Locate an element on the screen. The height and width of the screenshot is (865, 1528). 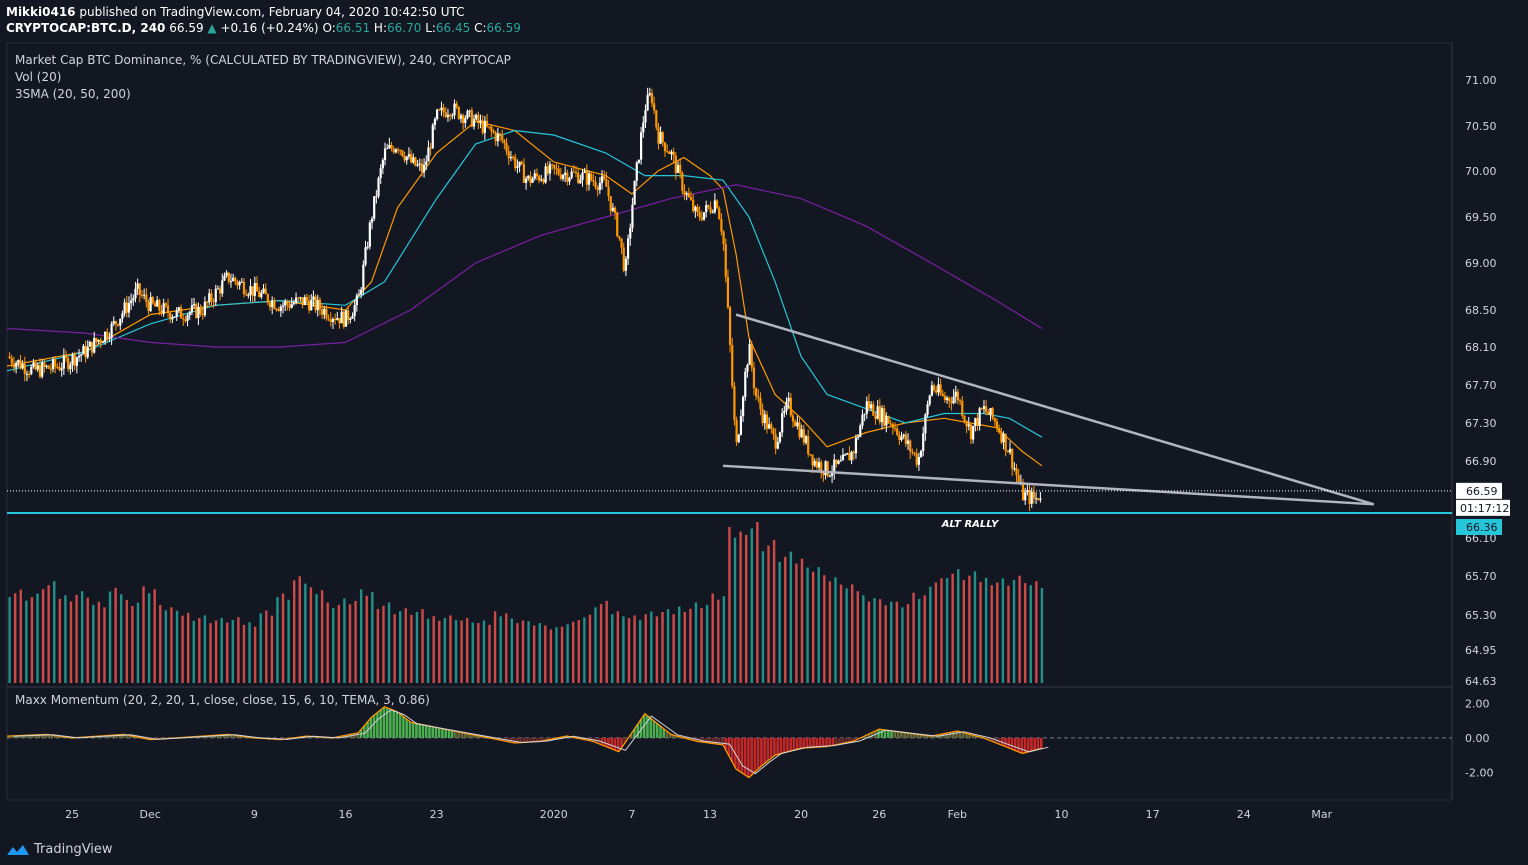
time-tick-label: Mar is located at coordinates (1321, 814).